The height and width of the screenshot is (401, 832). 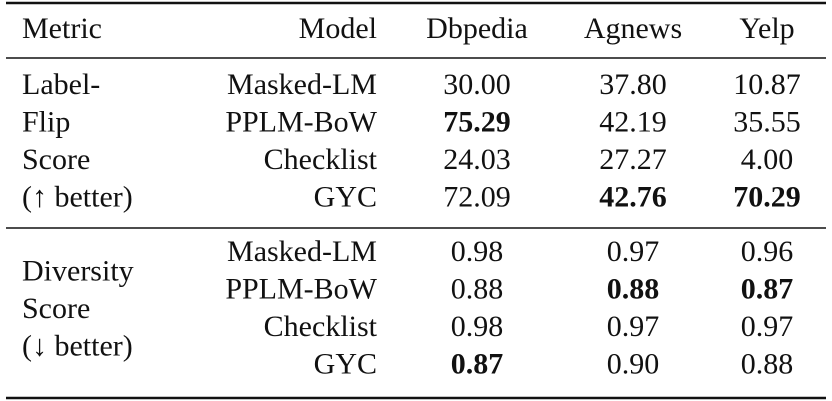 I want to click on score-cell: 35.55, so click(x=767, y=121).